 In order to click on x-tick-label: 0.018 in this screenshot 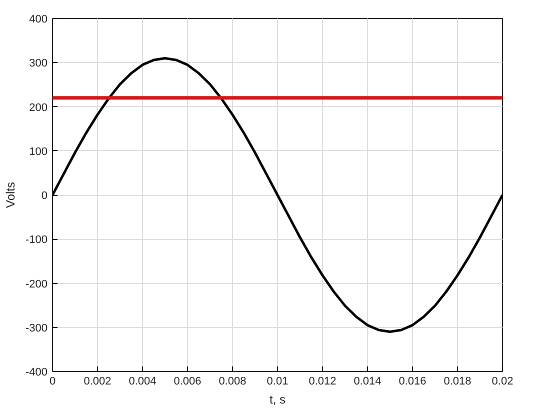, I will do `click(458, 382)`.